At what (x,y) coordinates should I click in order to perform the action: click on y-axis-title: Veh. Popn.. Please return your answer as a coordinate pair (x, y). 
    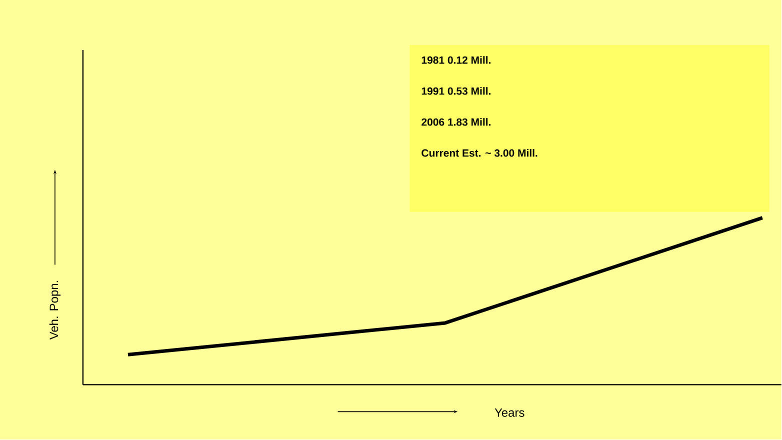
    Looking at the image, I should click on (55, 310).